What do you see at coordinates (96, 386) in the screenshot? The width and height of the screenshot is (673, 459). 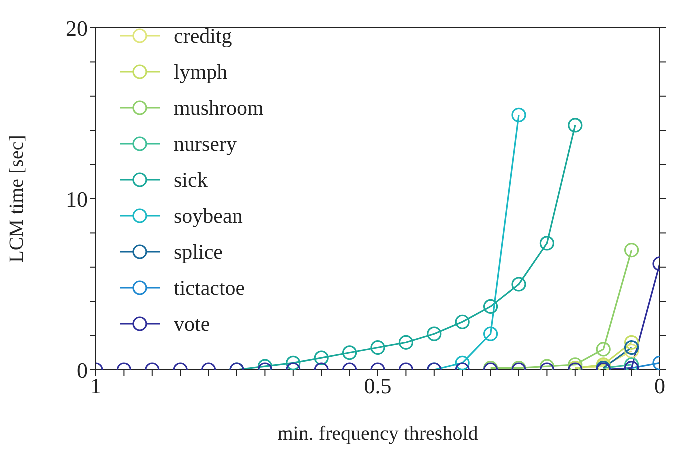 I see `x-tick-label: 1` at bounding box center [96, 386].